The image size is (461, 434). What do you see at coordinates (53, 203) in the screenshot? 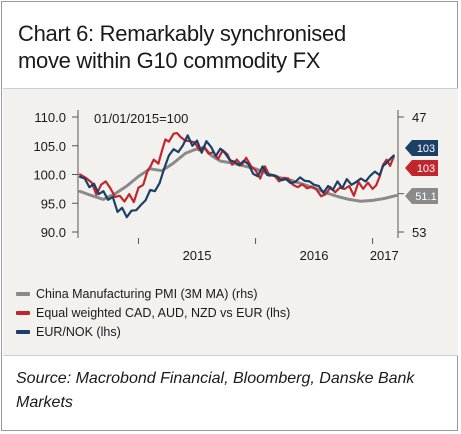
I see `left-axis-tick-label: 95.0` at bounding box center [53, 203].